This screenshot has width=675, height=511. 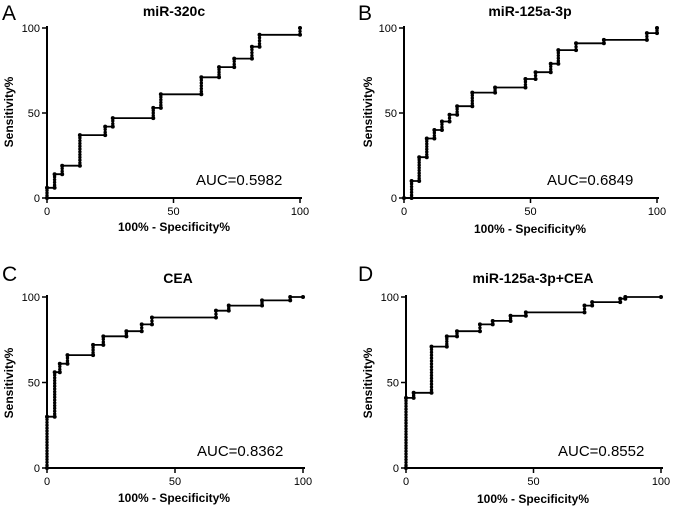 What do you see at coordinates (590, 180) in the screenshot?
I see `auc-annotation: AUC=0.6849` at bounding box center [590, 180].